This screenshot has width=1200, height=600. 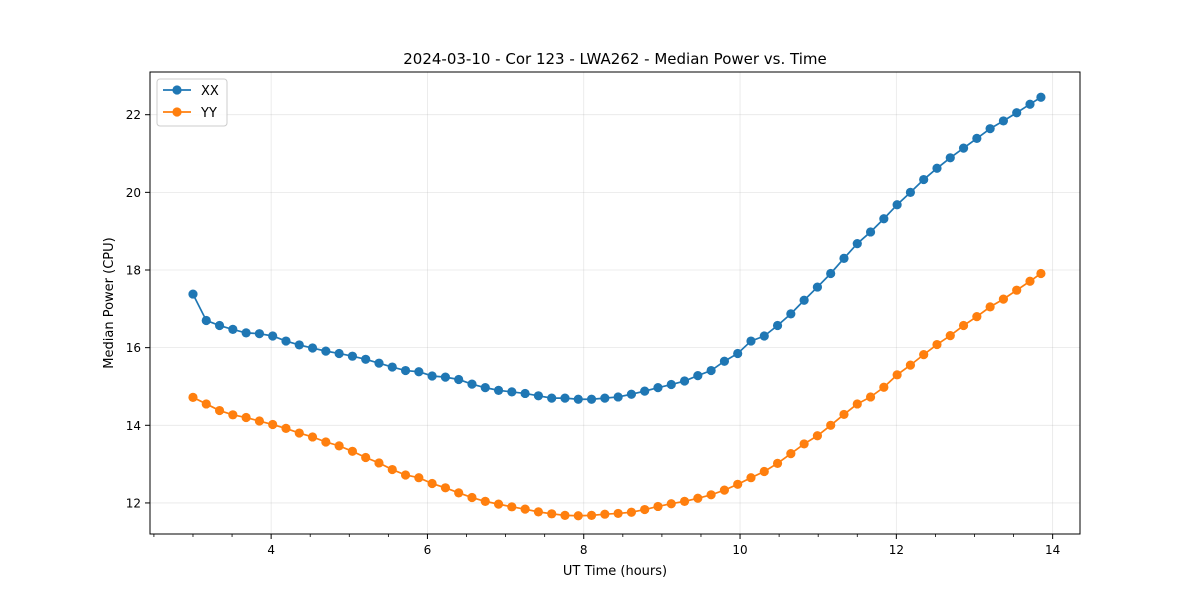 I want to click on y-tick-label: 12, so click(x=133, y=503).